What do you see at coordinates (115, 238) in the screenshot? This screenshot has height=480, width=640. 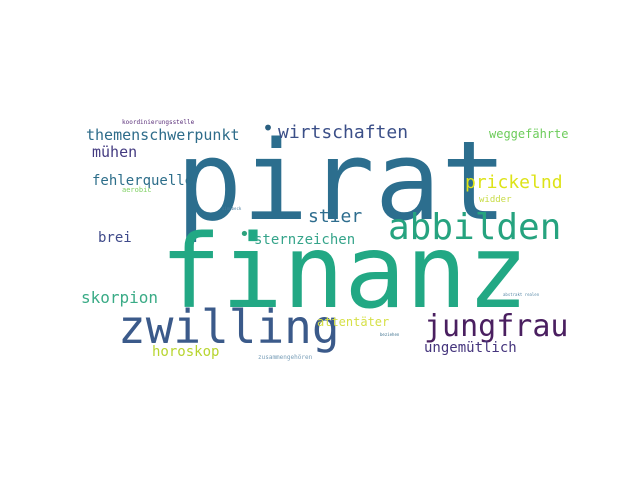 I see `word-brei: brei` at bounding box center [115, 238].